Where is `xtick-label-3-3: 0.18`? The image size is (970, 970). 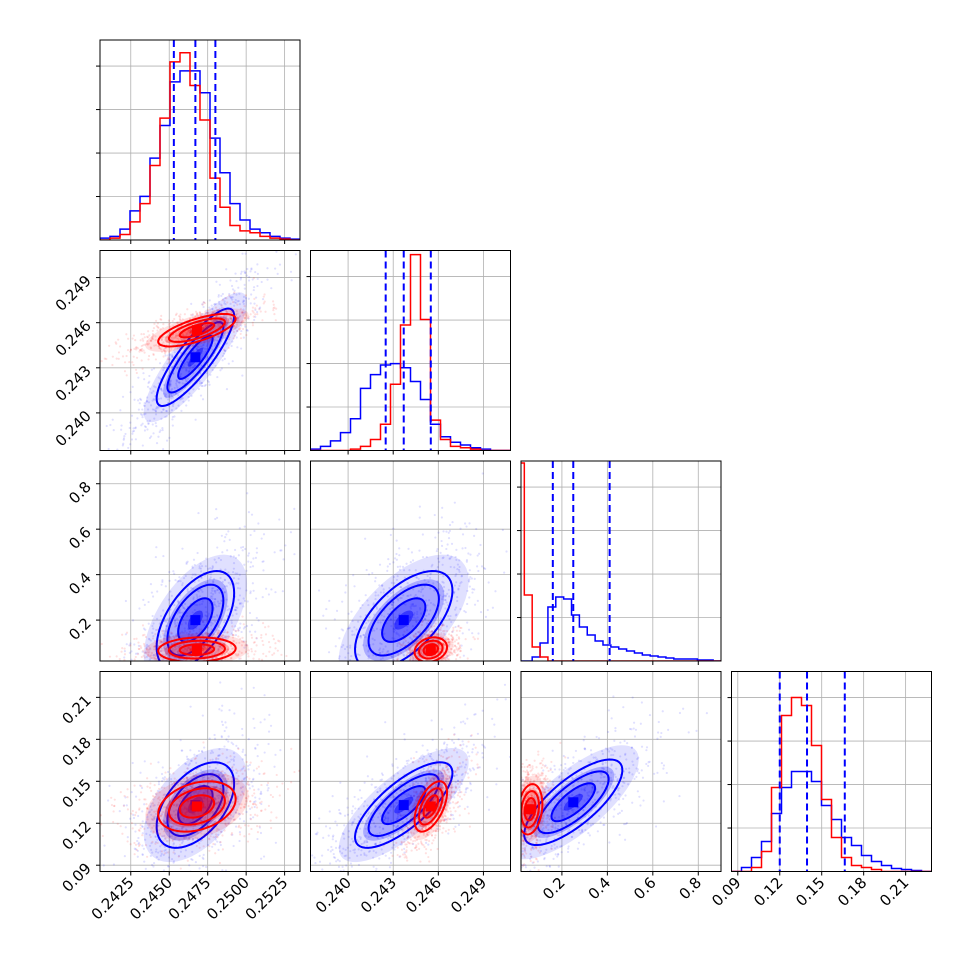
xtick-label-3-3: 0.18 is located at coordinates (852, 892).